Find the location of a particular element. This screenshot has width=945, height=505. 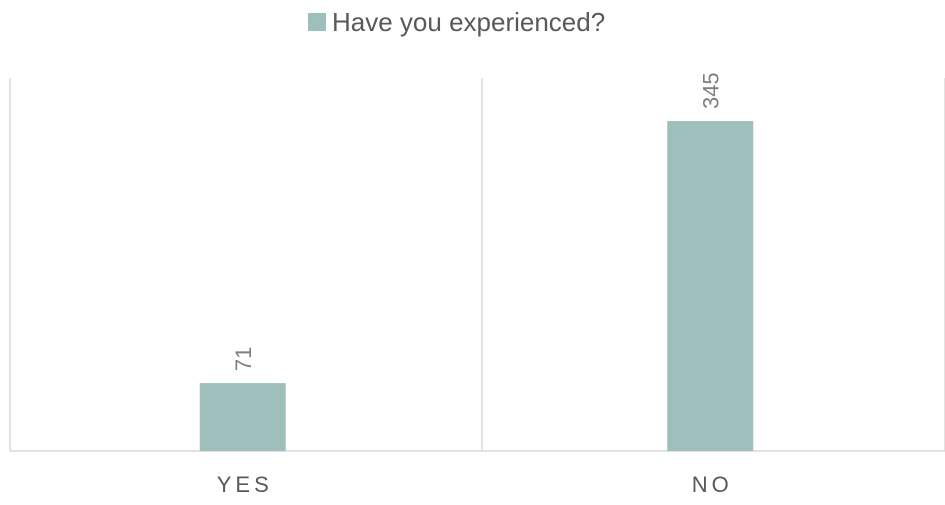

legend-swatch is located at coordinates (317, 22).